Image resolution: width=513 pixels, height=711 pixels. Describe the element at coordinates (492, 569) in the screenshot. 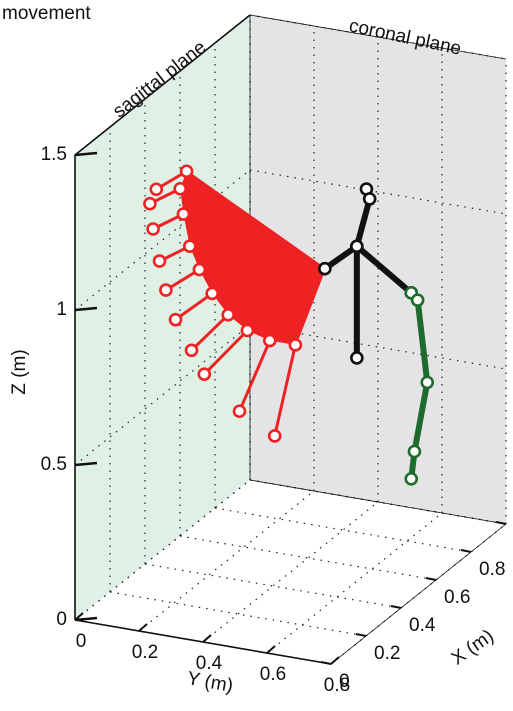

I see `x-tick-label: 0.8` at that location.